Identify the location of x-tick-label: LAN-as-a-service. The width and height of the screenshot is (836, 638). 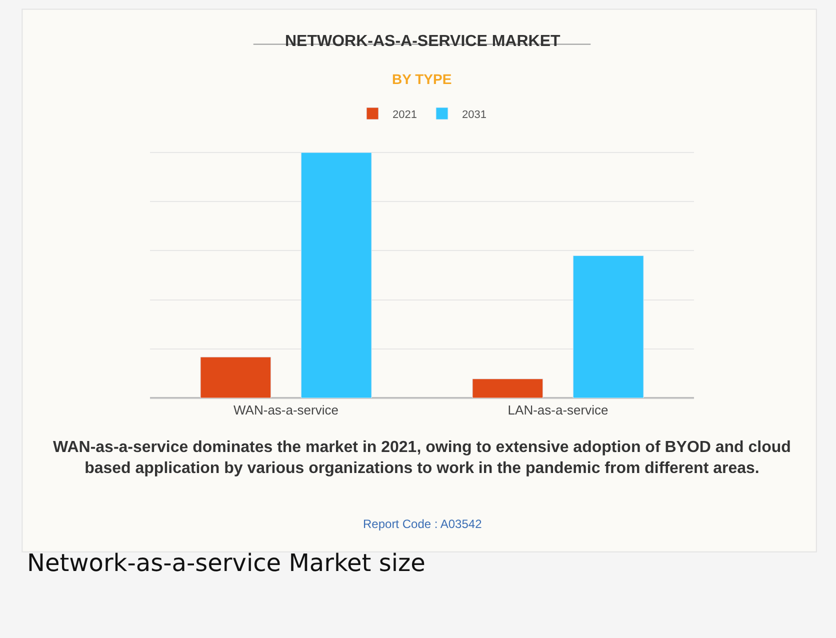
(558, 410).